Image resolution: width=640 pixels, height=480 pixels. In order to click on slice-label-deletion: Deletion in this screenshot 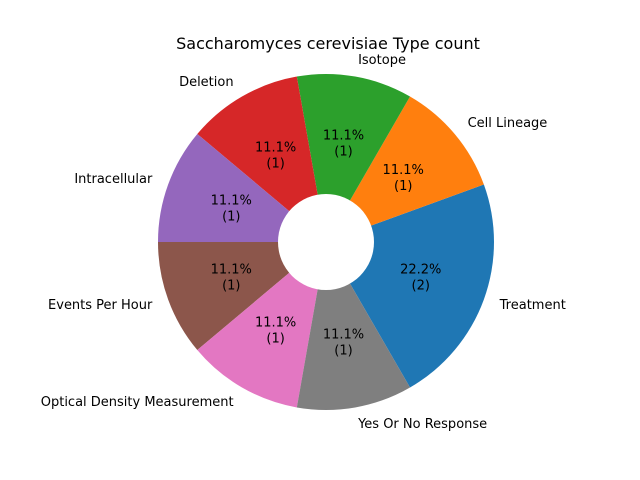, I will do `click(206, 82)`.